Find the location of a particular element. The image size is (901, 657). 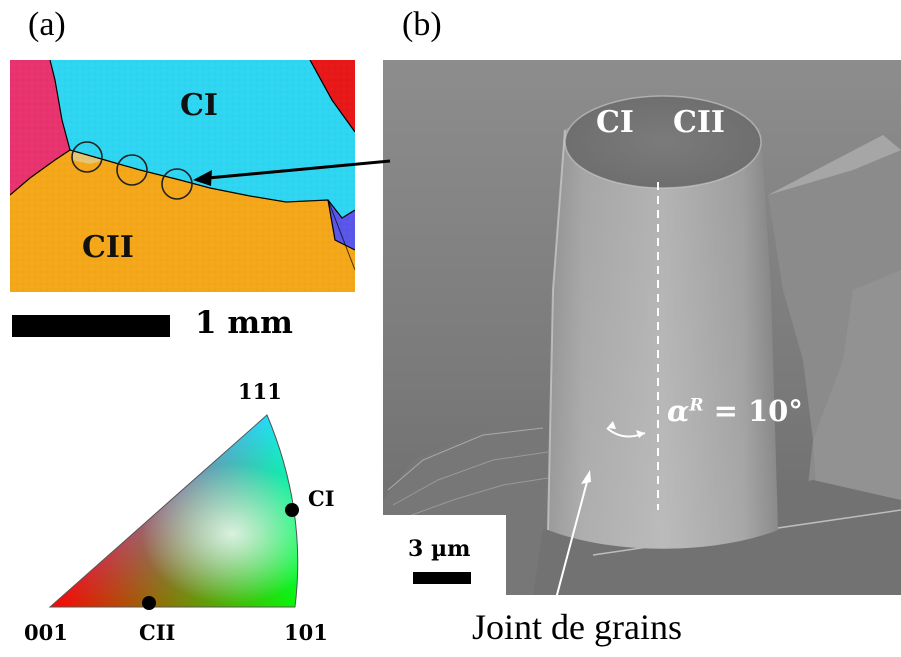

ebsd-label-cii: CII is located at coordinates (108, 247).